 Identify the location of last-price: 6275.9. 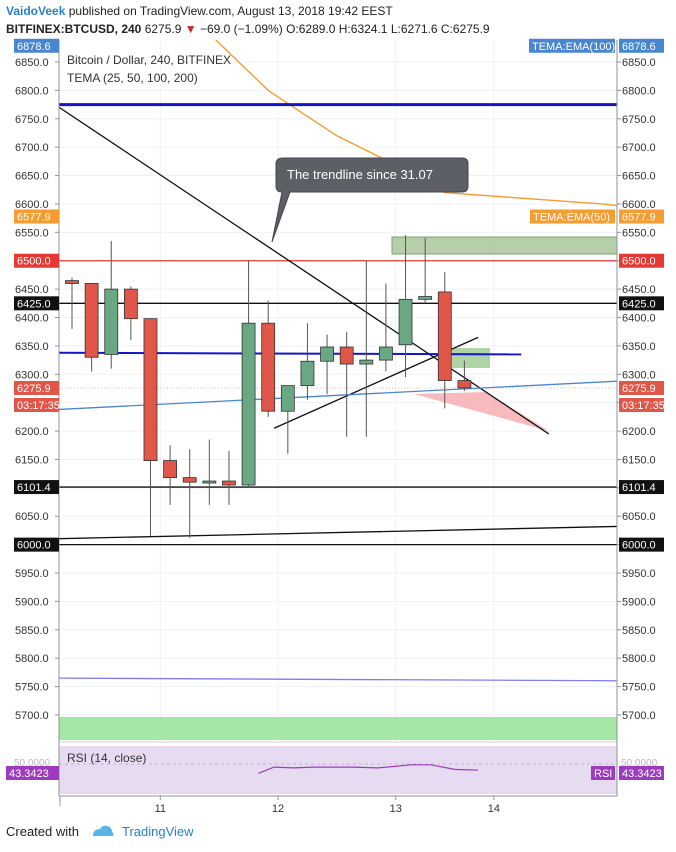
(163, 29).